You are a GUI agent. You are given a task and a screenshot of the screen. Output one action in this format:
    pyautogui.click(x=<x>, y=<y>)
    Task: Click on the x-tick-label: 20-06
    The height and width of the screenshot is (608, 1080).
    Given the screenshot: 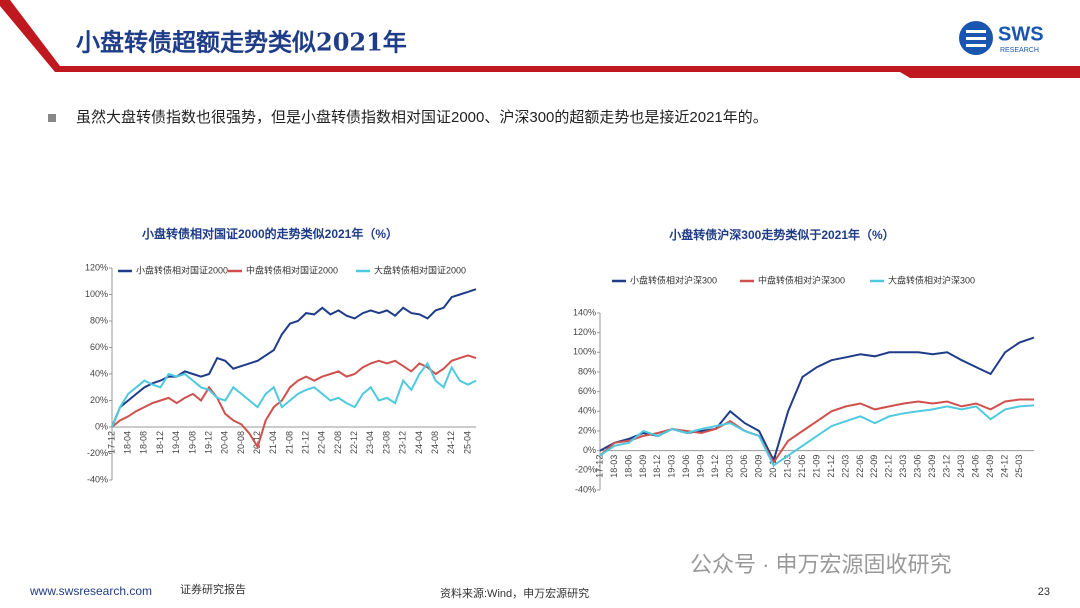 What is the action you would take?
    pyautogui.click(x=744, y=466)
    